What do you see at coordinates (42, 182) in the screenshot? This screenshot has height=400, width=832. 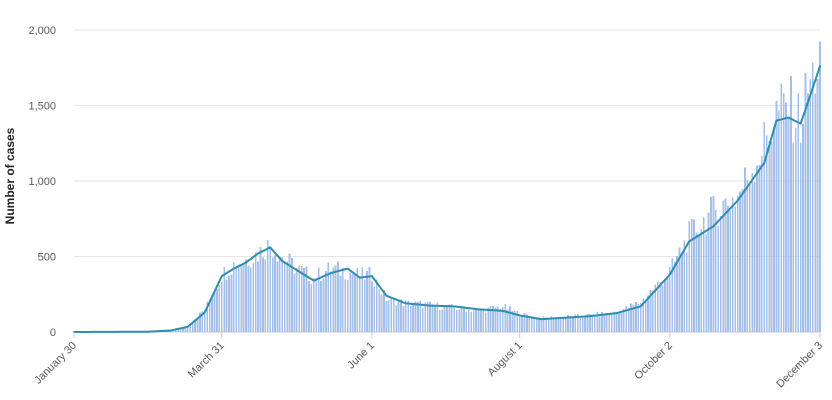 I see `y-tick-label: 1,000` at bounding box center [42, 182].